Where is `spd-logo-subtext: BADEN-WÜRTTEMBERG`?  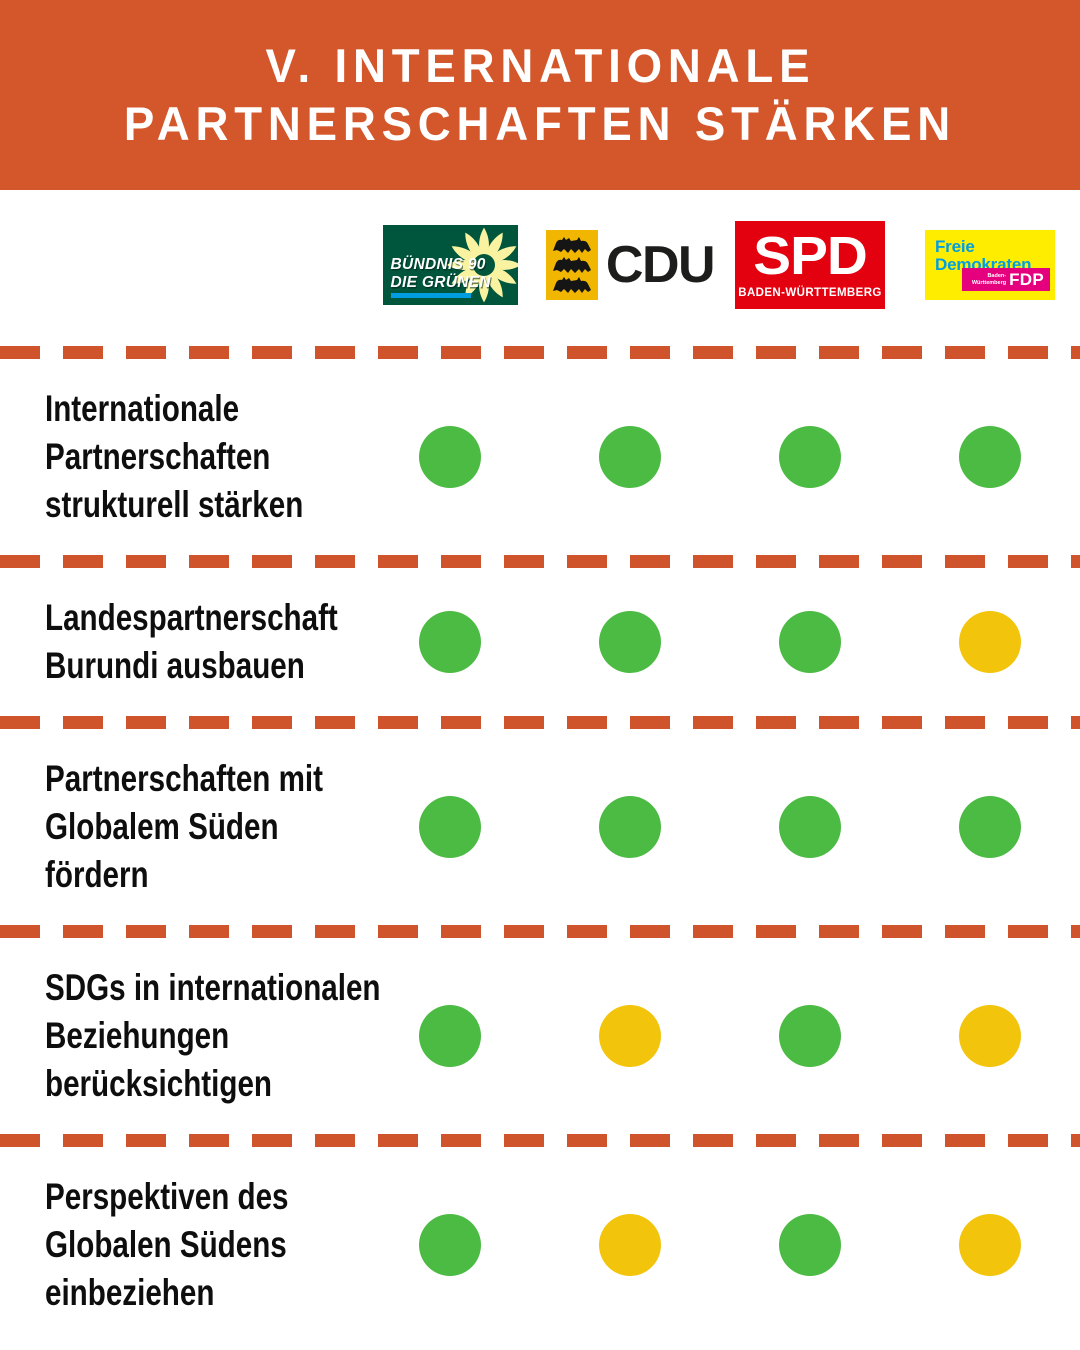
spd-logo-subtext: BADEN-WÜRTTEMBERG is located at coordinates (810, 292).